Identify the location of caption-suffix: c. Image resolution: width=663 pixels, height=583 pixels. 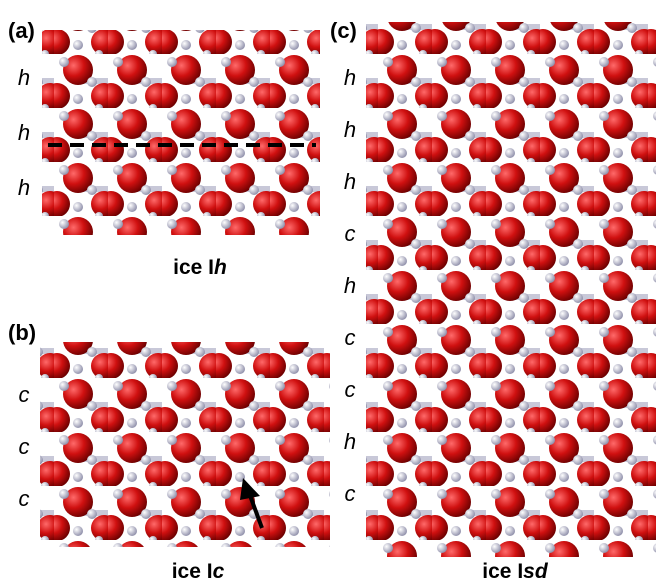
(219, 571).